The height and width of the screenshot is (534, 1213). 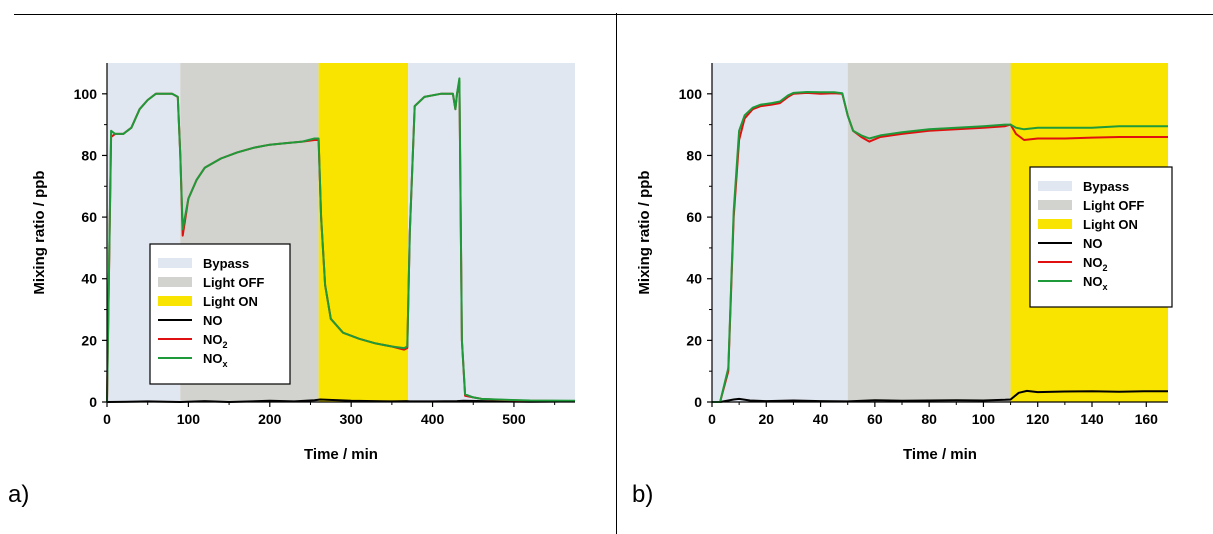 I want to click on x-tick-label: 60, so click(x=875, y=419).